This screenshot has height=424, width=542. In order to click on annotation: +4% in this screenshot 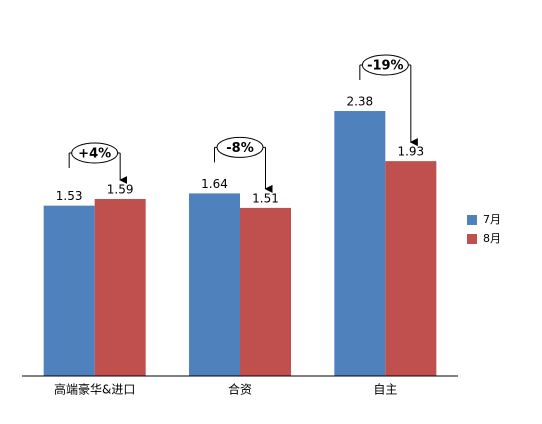, I will do `click(94, 153)`.